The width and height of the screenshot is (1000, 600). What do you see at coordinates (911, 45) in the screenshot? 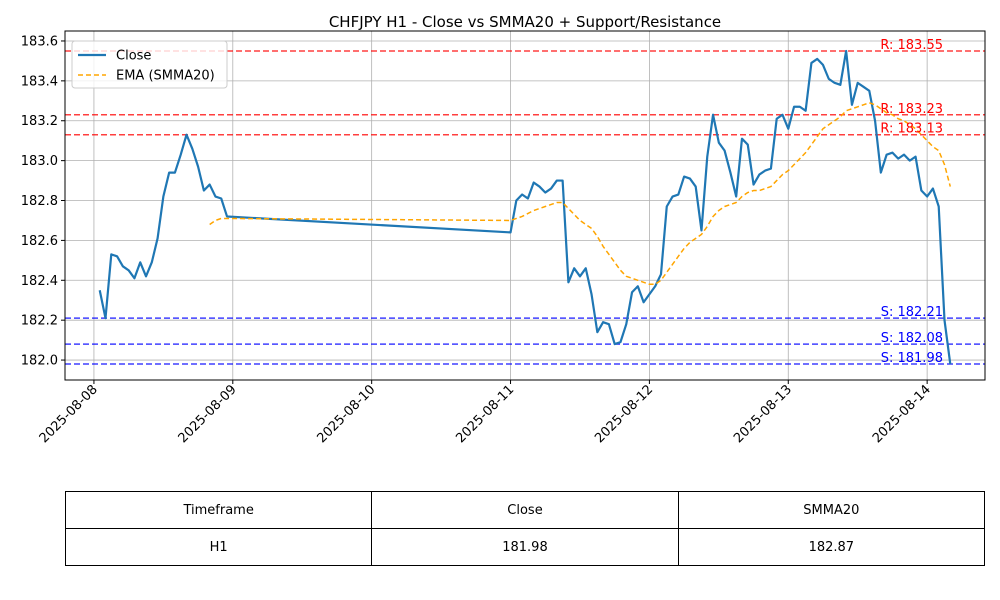
I see `resistance-label: R: 183.55` at bounding box center [911, 45].